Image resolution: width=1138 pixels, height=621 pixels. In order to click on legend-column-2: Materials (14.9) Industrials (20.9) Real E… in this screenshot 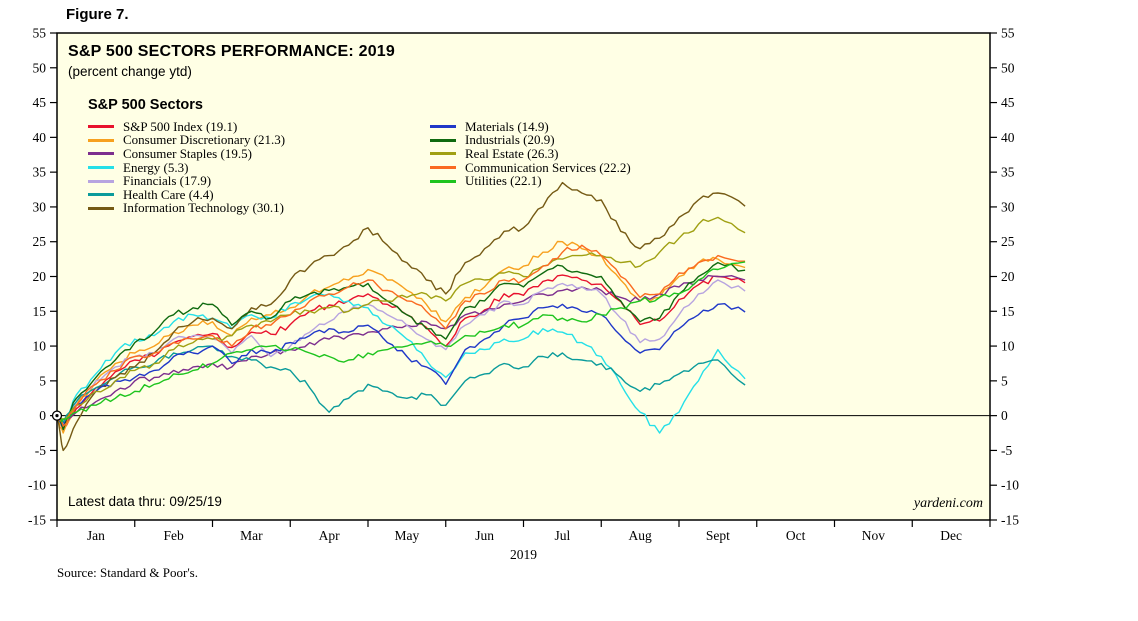, I will do `click(530, 166)`.